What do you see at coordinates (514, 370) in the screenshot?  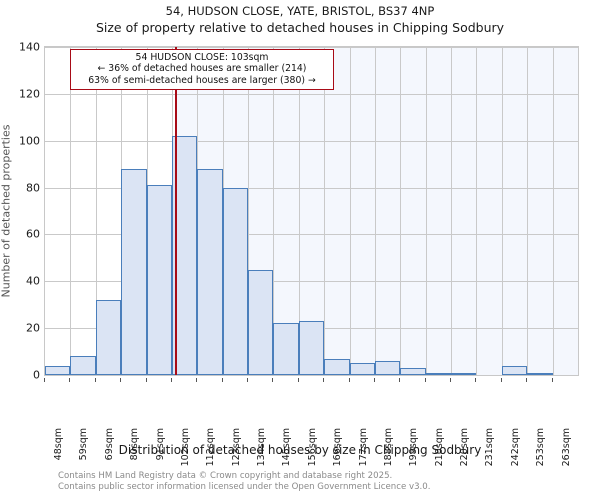 I see `bar-242sqm` at bounding box center [514, 370].